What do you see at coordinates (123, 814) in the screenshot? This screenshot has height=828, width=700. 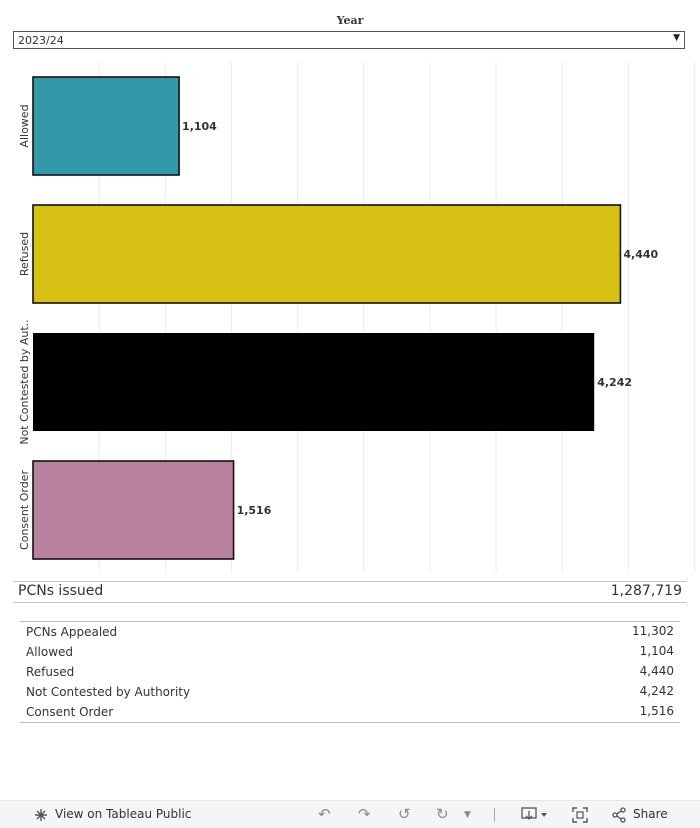 I see `view-on-tableau-link: View on Tableau Public` at bounding box center [123, 814].